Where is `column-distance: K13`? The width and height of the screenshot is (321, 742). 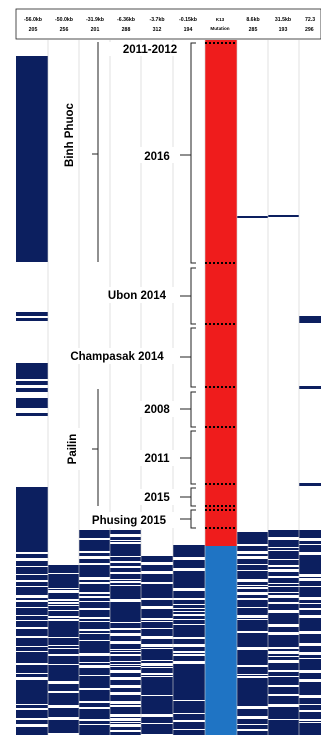 column-distance: K13 is located at coordinates (220, 19).